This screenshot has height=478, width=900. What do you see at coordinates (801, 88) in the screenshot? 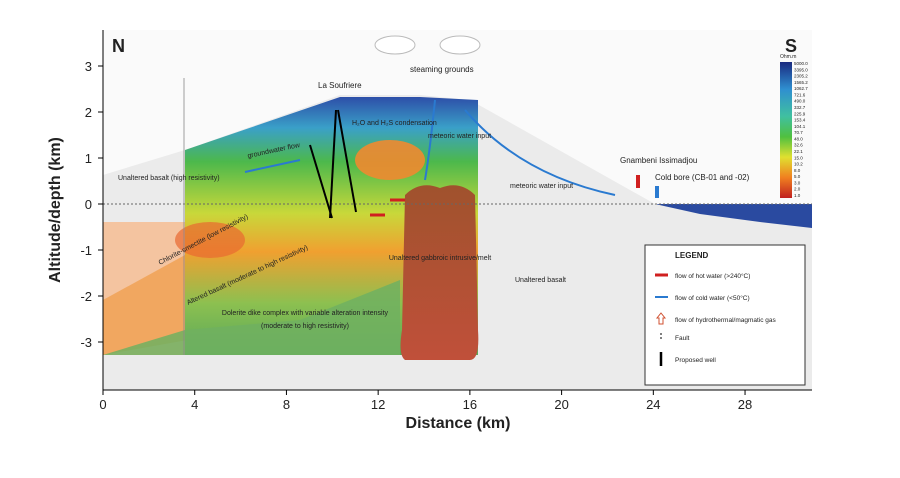
I see `colorbar-label: 1062.7` at bounding box center [801, 88].